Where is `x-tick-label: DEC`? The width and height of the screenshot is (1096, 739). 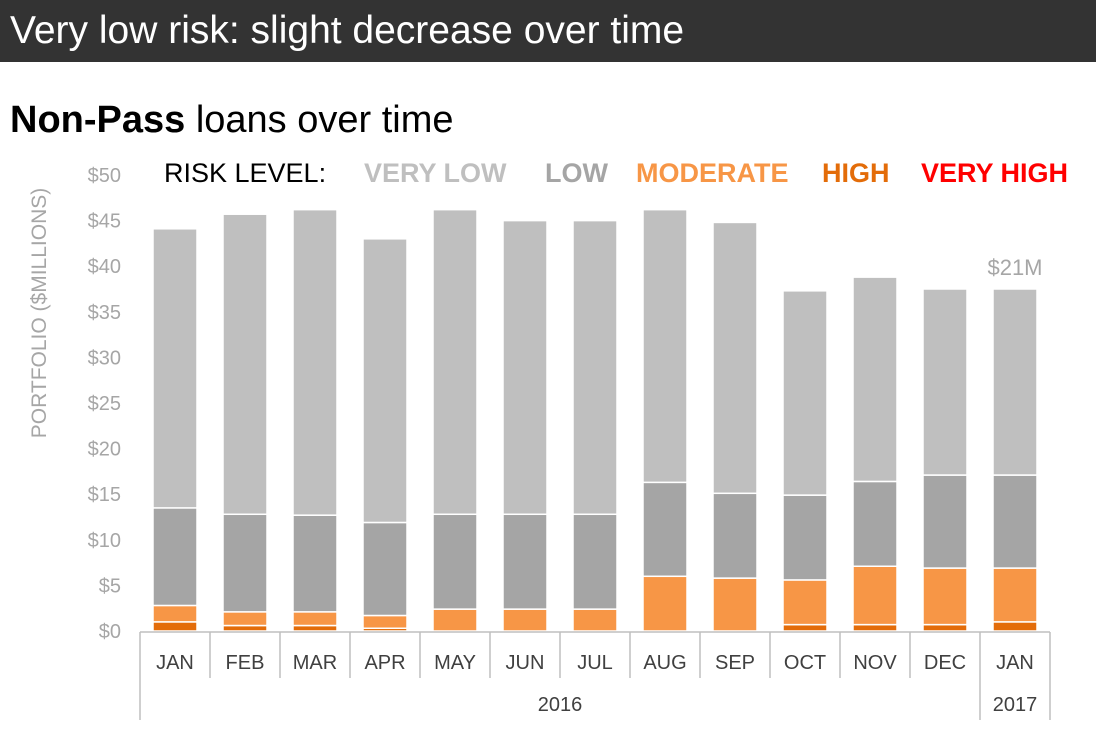 x-tick-label: DEC is located at coordinates (945, 663).